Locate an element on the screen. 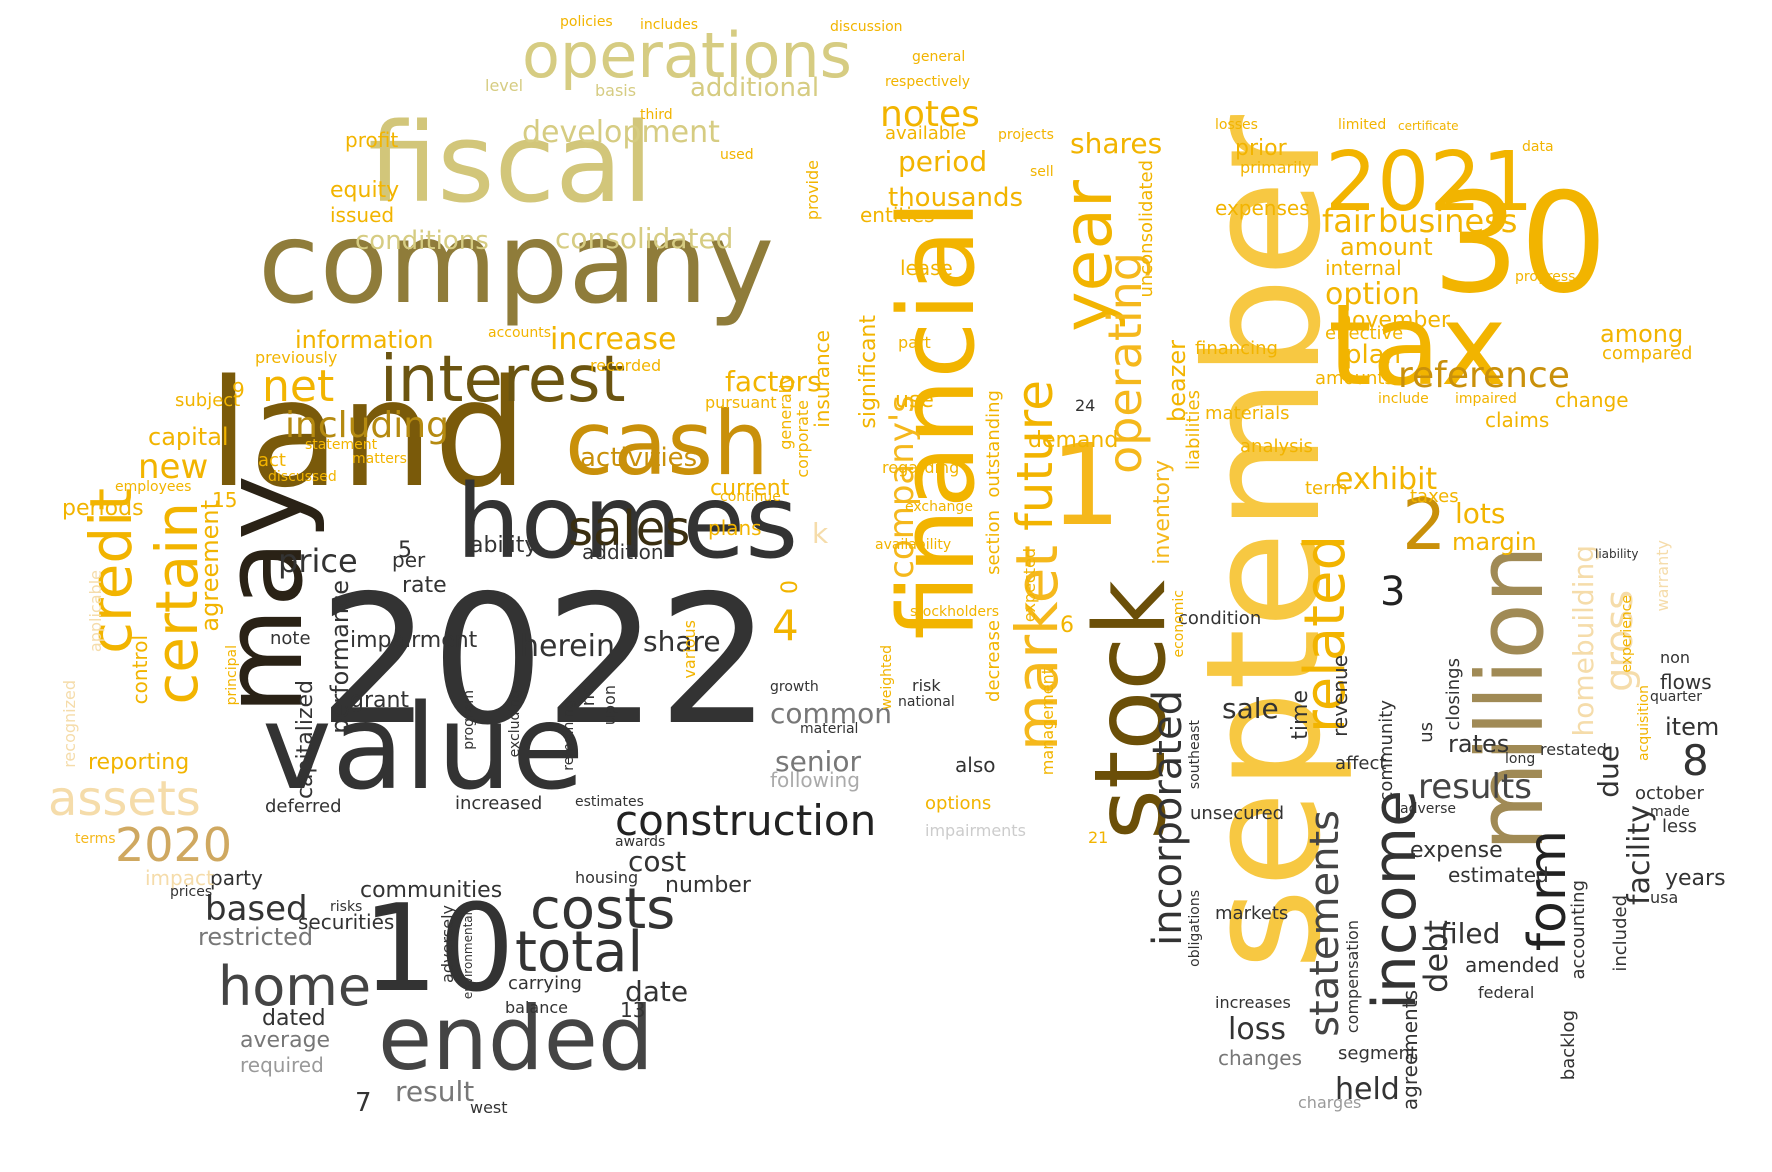  word-october: october is located at coordinates (1669, 793).